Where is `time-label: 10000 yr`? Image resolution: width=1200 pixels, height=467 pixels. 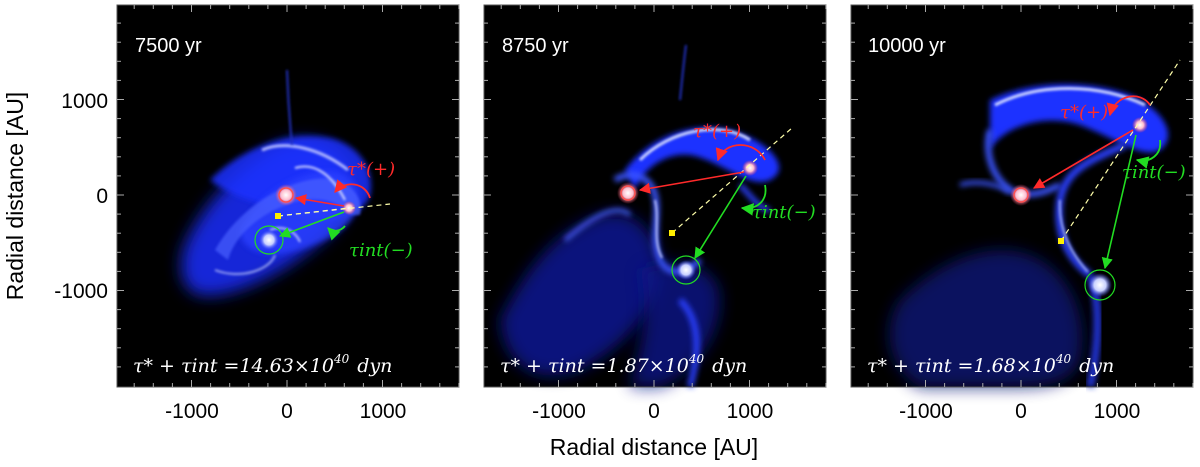 time-label: 10000 yr is located at coordinates (907, 46).